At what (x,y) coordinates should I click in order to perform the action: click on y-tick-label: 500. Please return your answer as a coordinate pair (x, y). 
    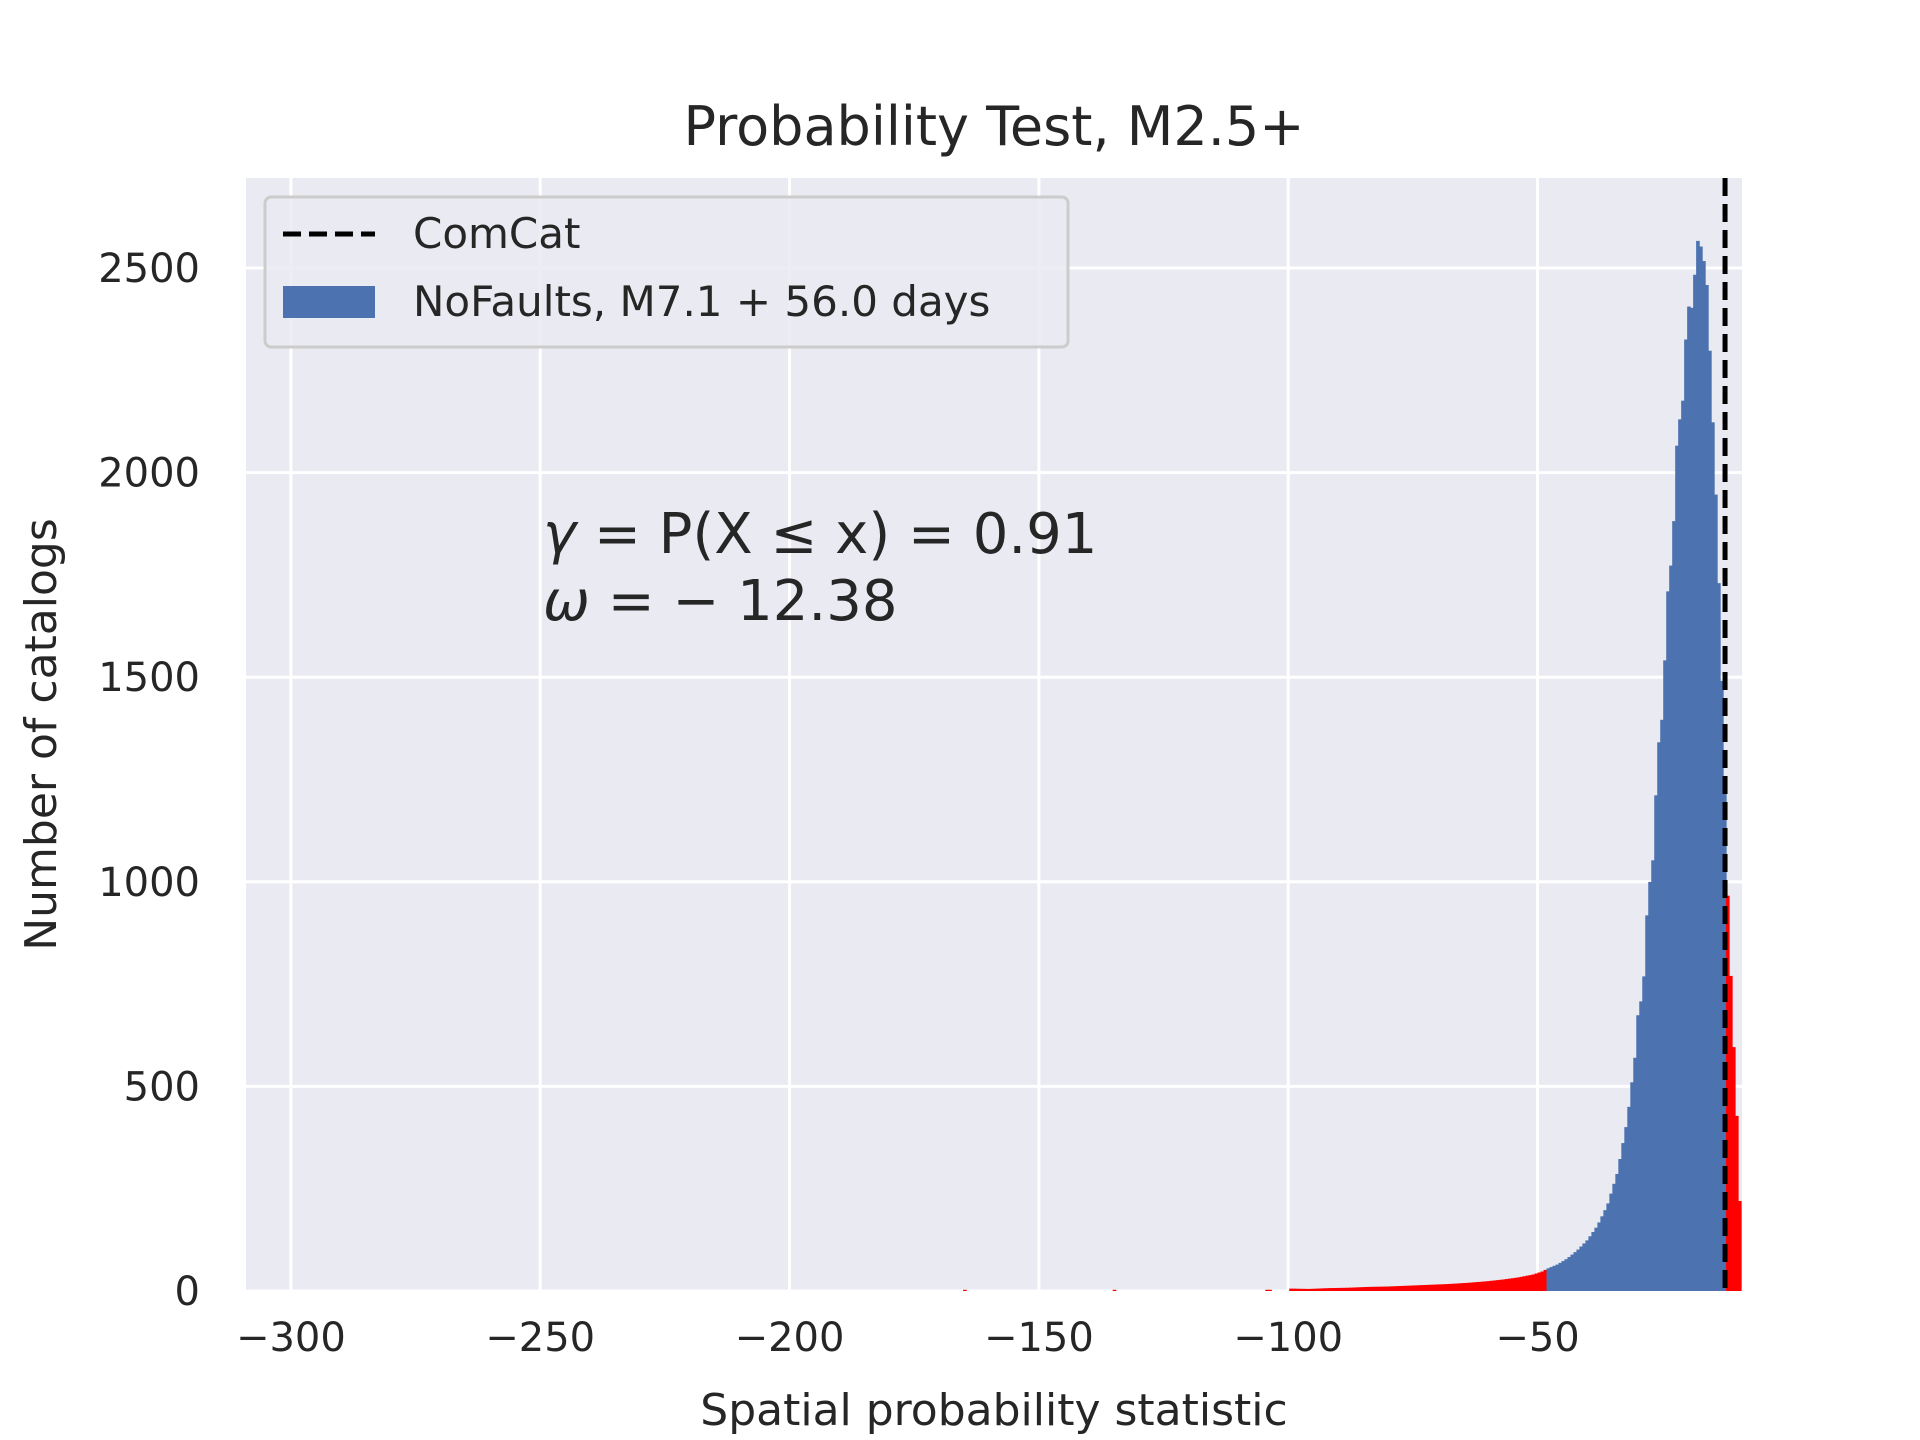
    Looking at the image, I should click on (162, 1087).